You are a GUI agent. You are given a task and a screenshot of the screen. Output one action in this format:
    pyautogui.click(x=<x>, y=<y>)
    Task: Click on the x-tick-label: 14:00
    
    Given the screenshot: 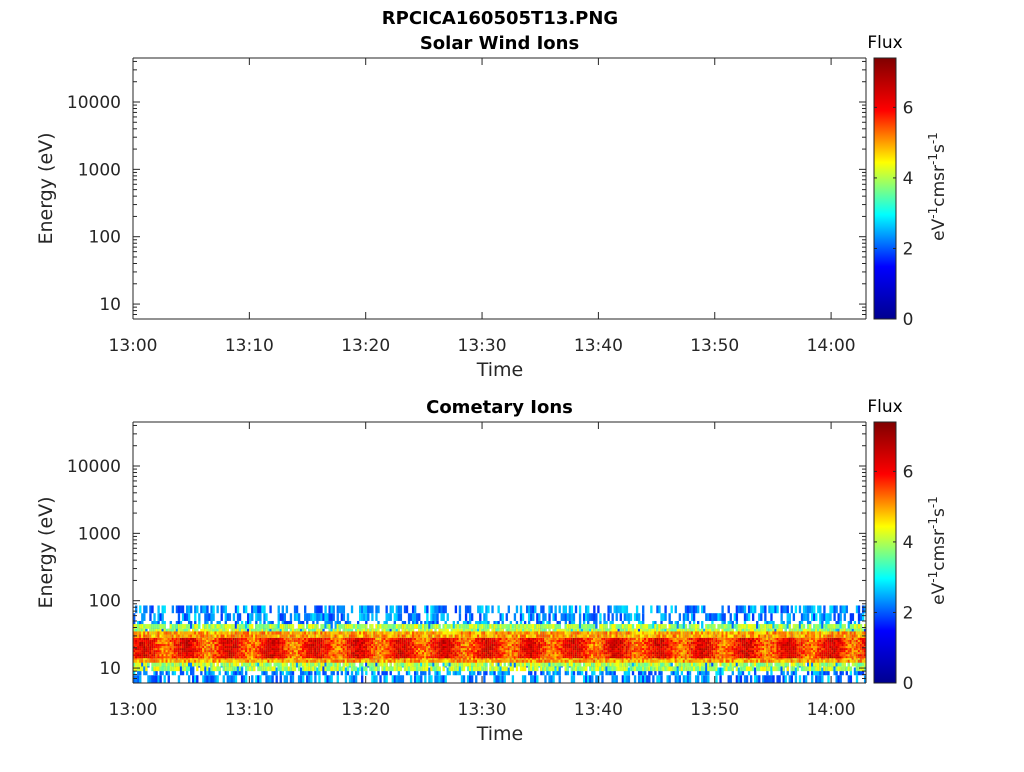 What is the action you would take?
    pyautogui.click(x=831, y=346)
    